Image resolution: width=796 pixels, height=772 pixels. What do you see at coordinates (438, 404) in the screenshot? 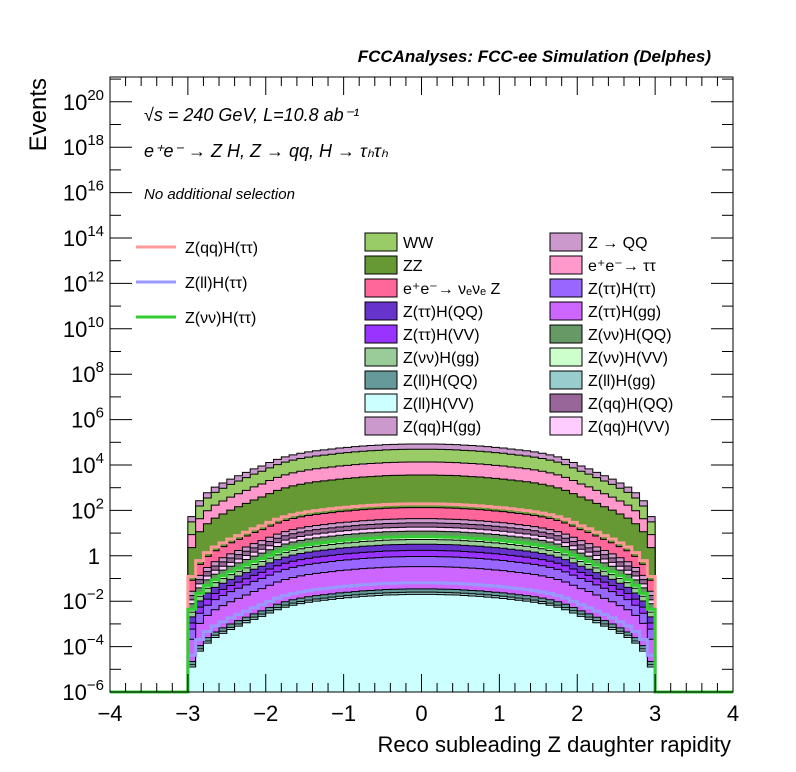
I see `legend-label: Z(ll)H(VV)` at bounding box center [438, 404].